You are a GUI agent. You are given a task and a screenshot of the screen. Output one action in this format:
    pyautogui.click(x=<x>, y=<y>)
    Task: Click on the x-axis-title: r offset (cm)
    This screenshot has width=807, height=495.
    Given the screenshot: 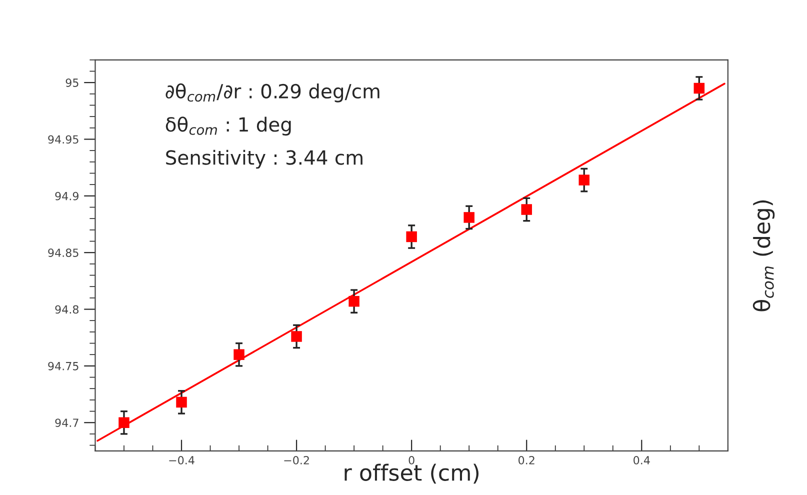 What is the action you would take?
    pyautogui.click(x=411, y=474)
    